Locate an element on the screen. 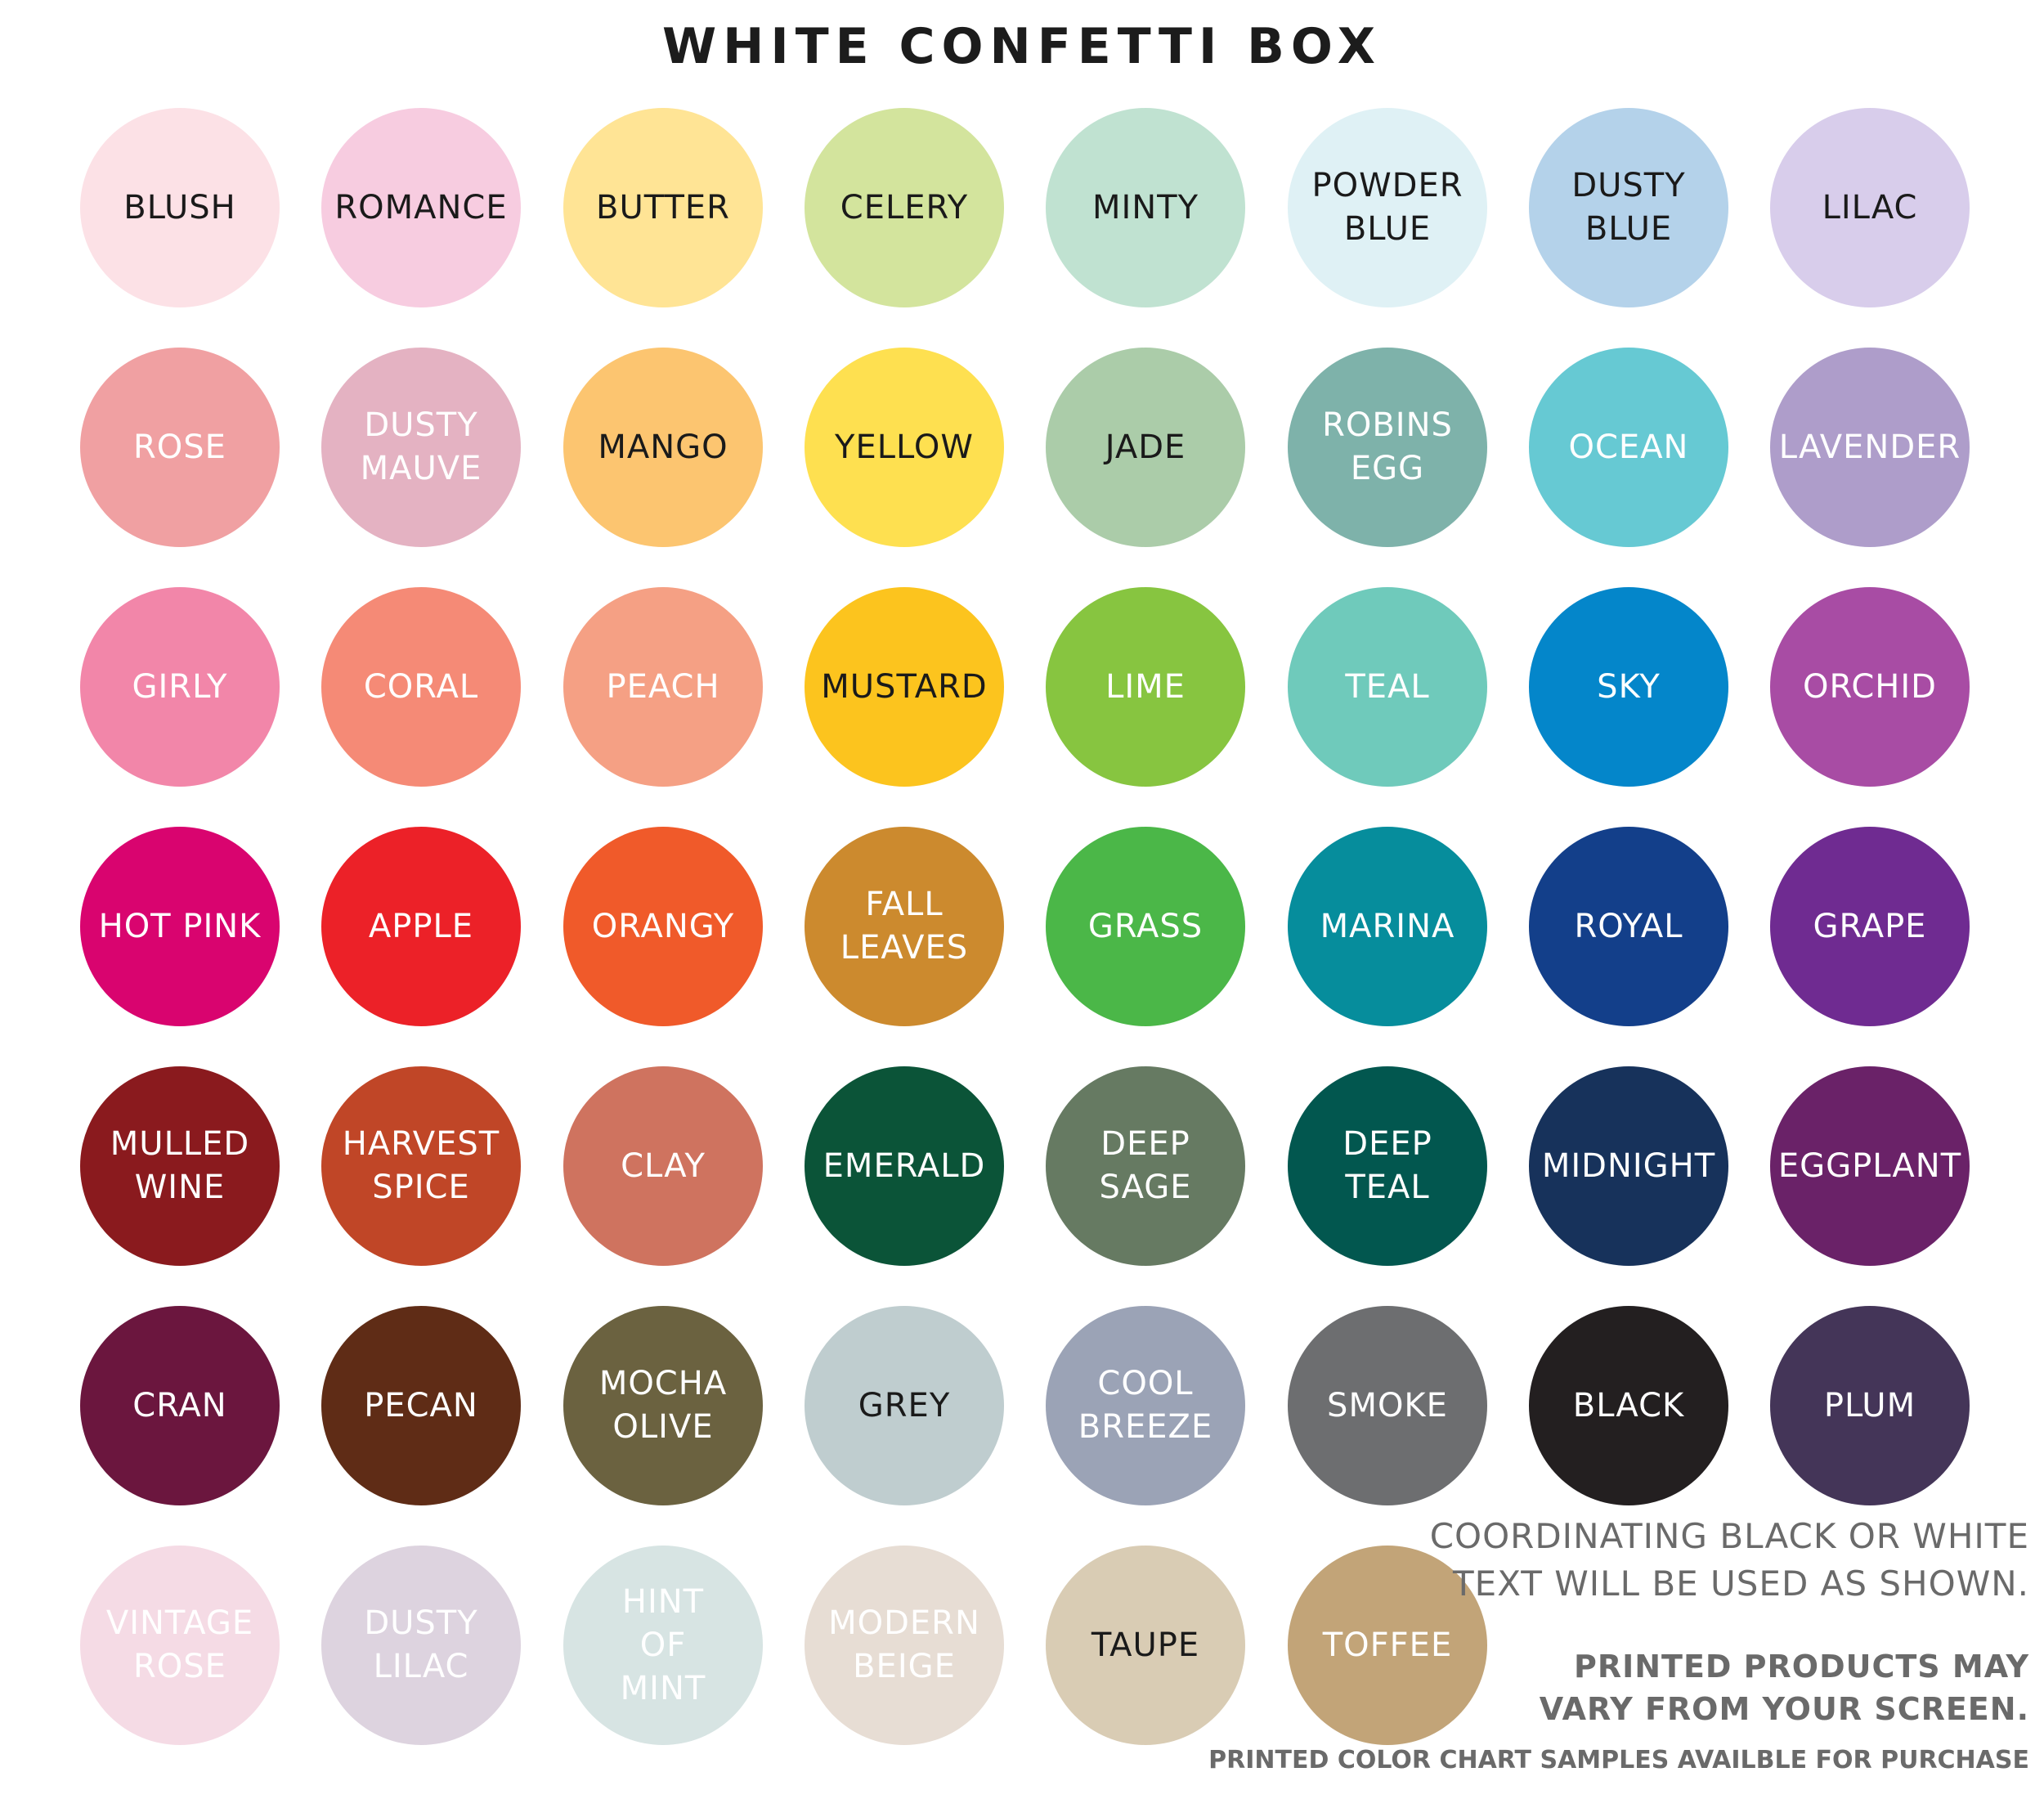  swatch-label: FALL is located at coordinates (905, 904).